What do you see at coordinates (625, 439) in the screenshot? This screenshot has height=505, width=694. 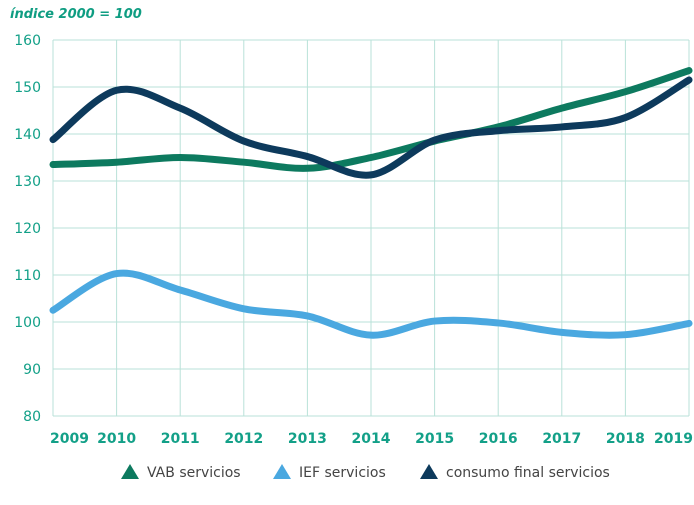 I see `x-tick-label: 2018` at bounding box center [625, 439].